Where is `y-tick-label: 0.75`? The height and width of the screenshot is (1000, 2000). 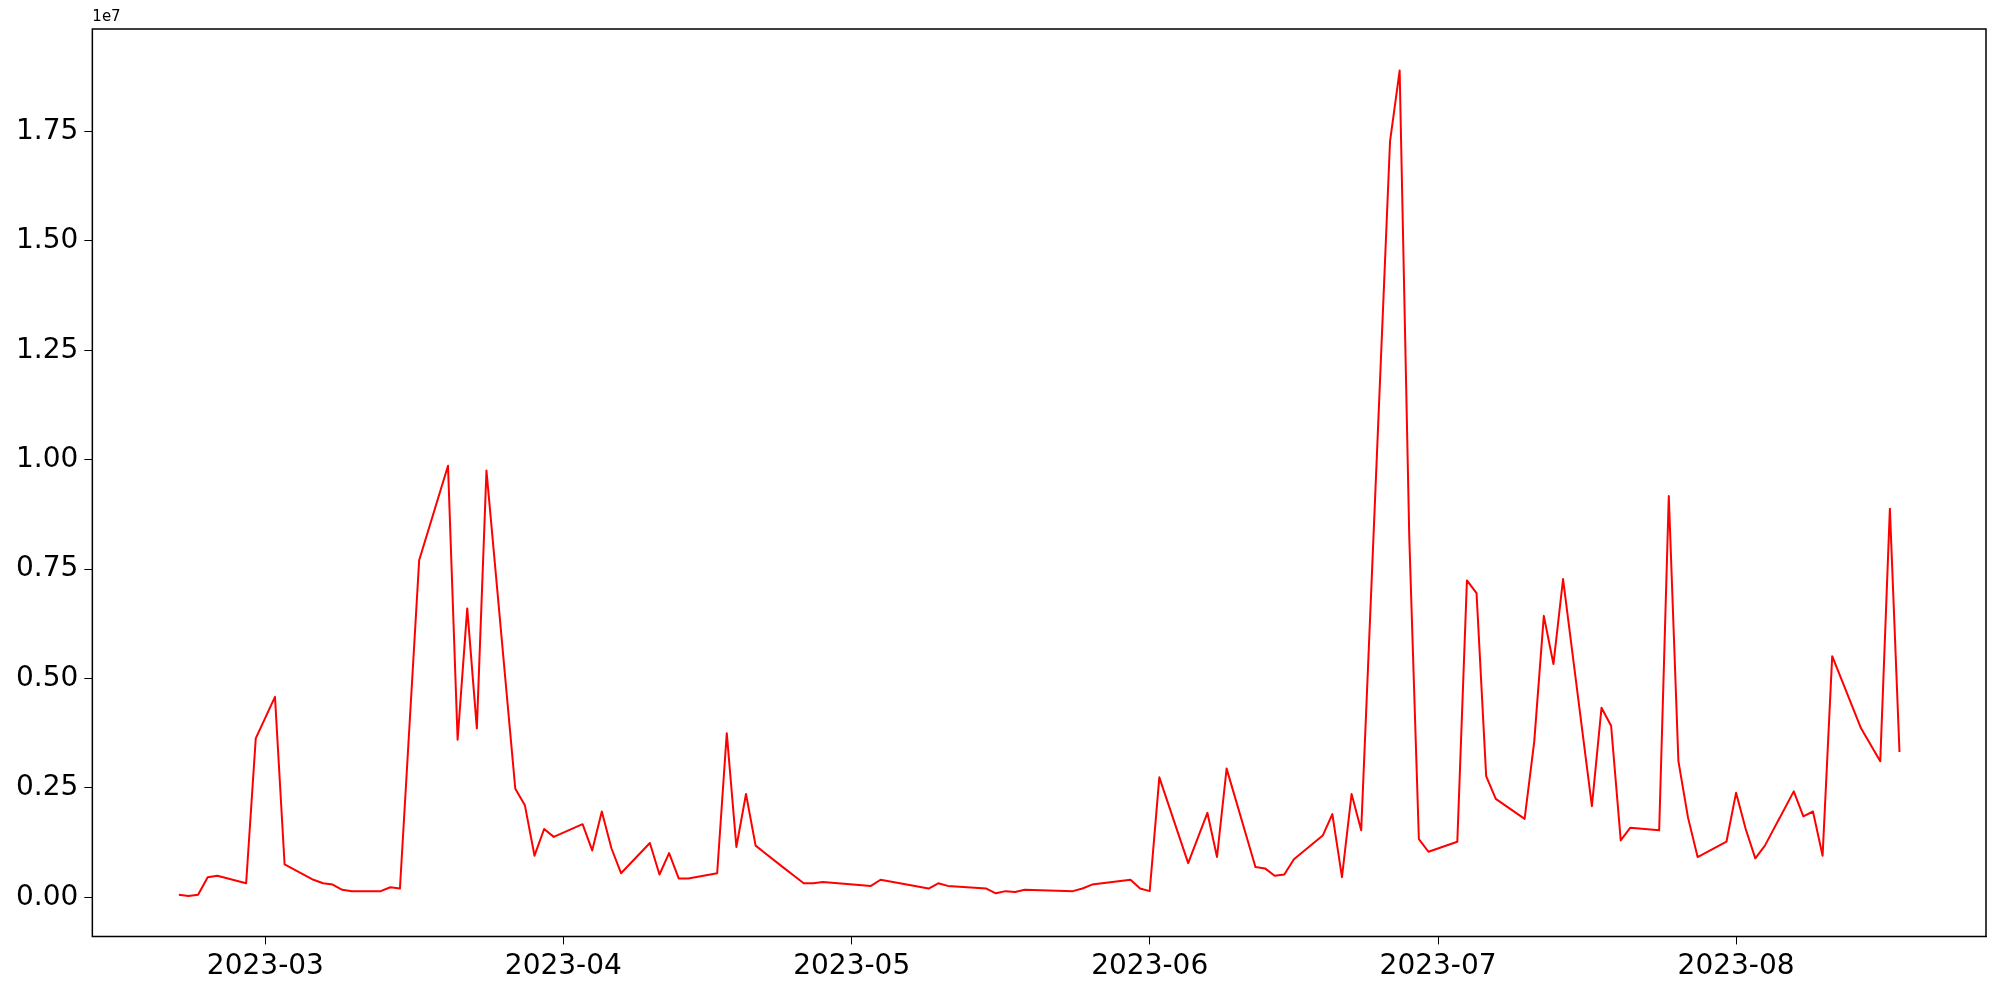 y-tick-label: 0.75 is located at coordinates (47, 567).